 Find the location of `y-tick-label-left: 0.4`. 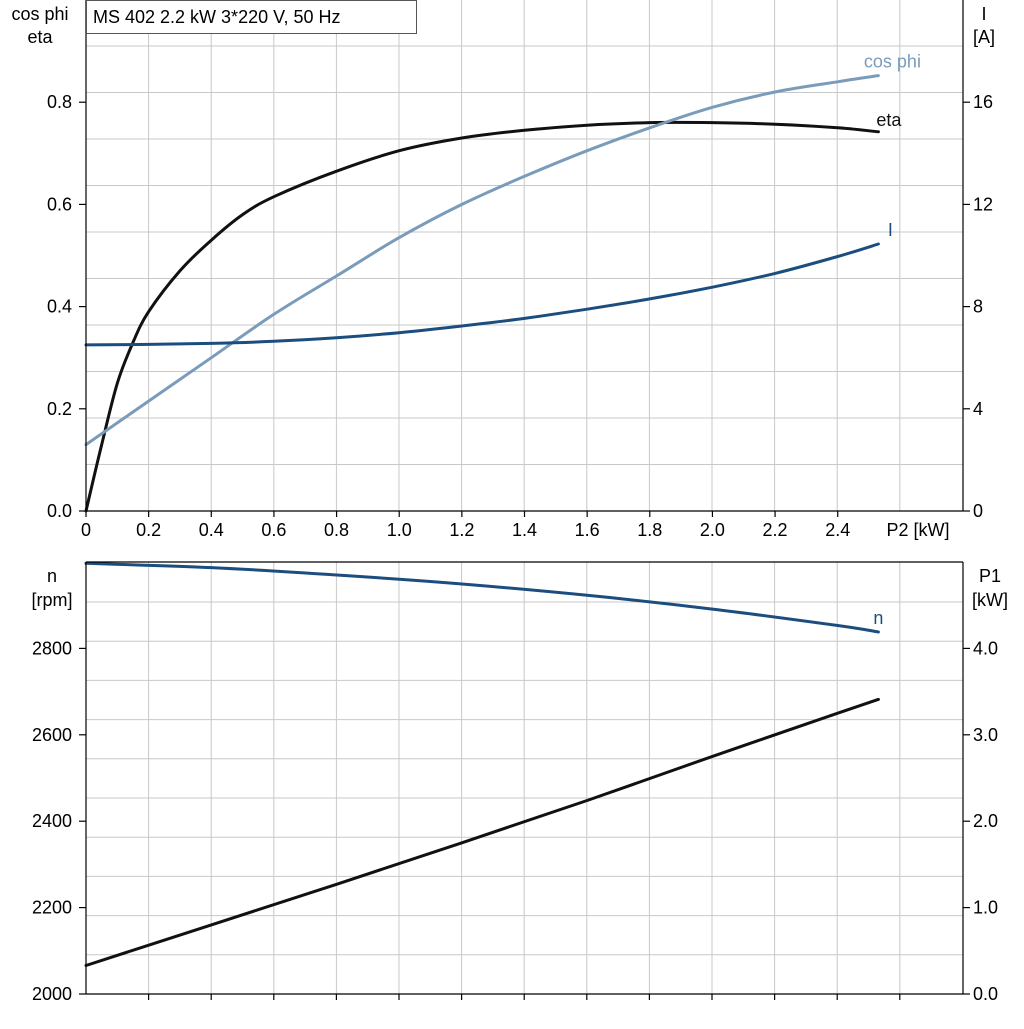

y-tick-label-left: 0.4 is located at coordinates (59, 307).